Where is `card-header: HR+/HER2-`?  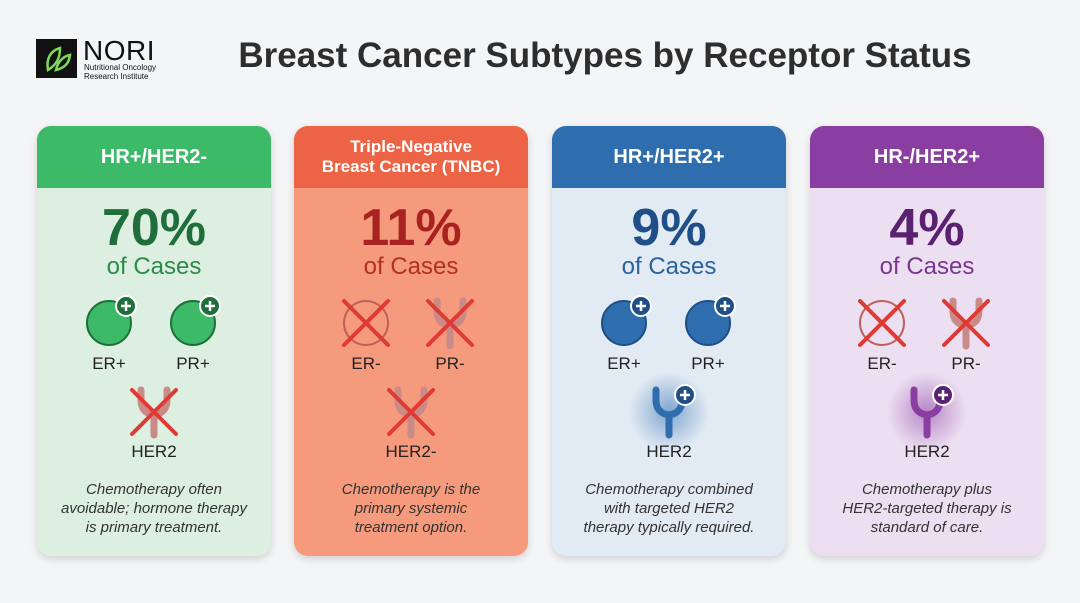 card-header: HR+/HER2- is located at coordinates (154, 157).